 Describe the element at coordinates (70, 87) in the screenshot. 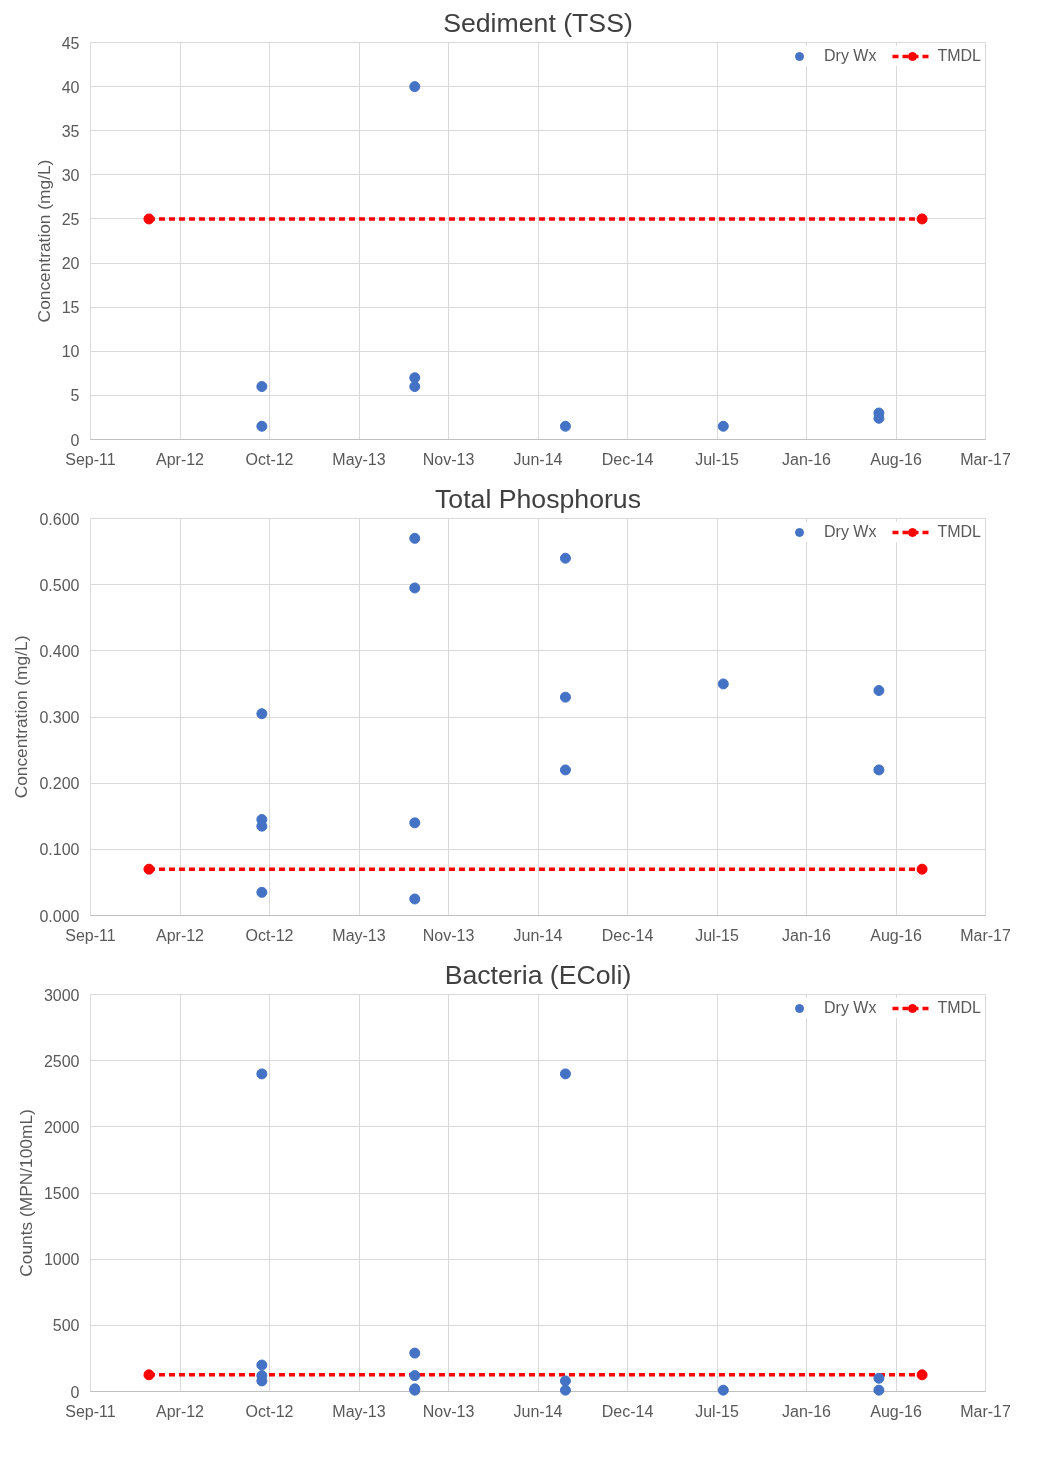

I see `y-tick-label: 40` at that location.